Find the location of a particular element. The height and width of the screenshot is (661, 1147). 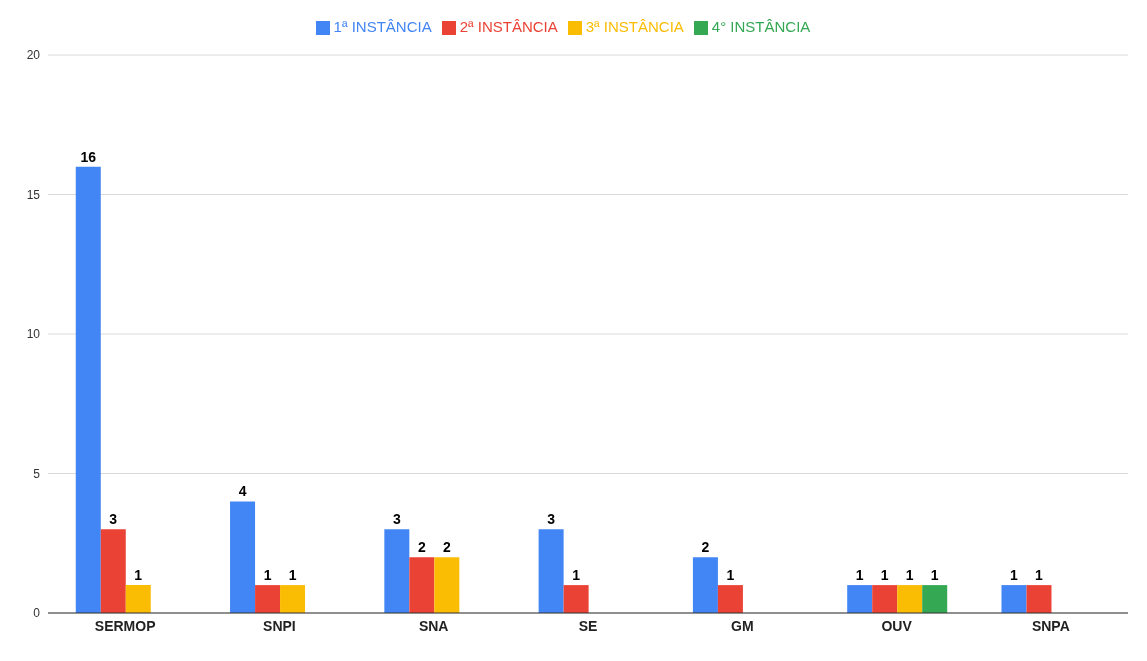

x-tick-label: SNA is located at coordinates (433, 625).